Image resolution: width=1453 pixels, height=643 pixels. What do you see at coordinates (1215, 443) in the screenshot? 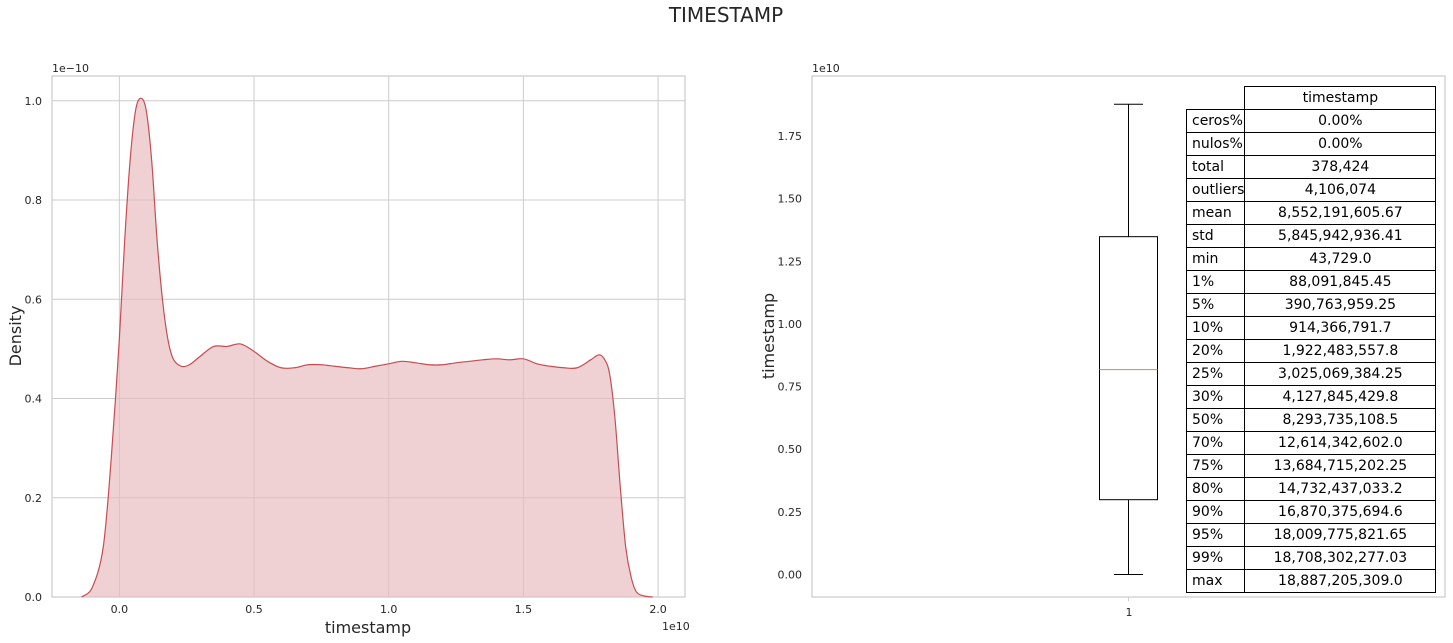
I see `stats-row-label: 70%` at bounding box center [1215, 443].